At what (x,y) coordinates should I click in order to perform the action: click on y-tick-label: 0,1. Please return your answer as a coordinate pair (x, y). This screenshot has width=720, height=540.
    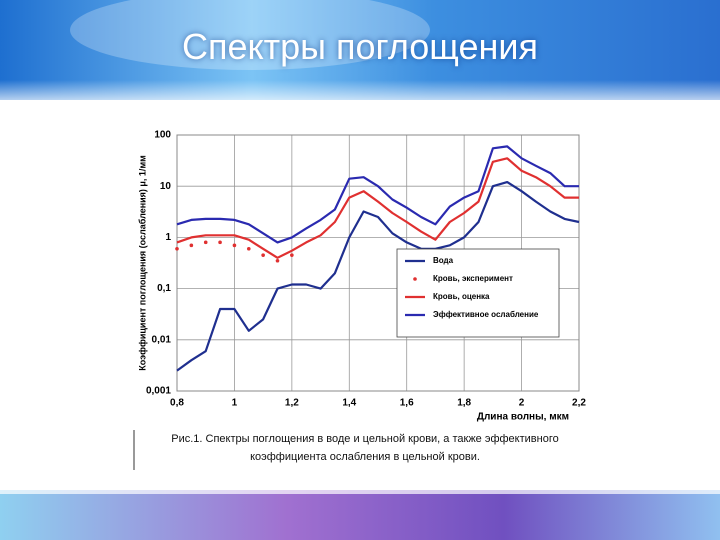
    Looking at the image, I should click on (164, 288).